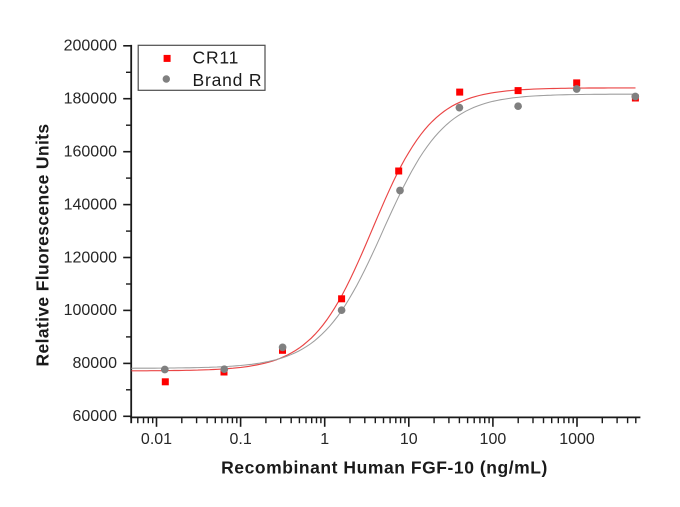 The width and height of the screenshot is (680, 507). What do you see at coordinates (156, 439) in the screenshot?
I see `svg-text: 0.01` at bounding box center [156, 439].